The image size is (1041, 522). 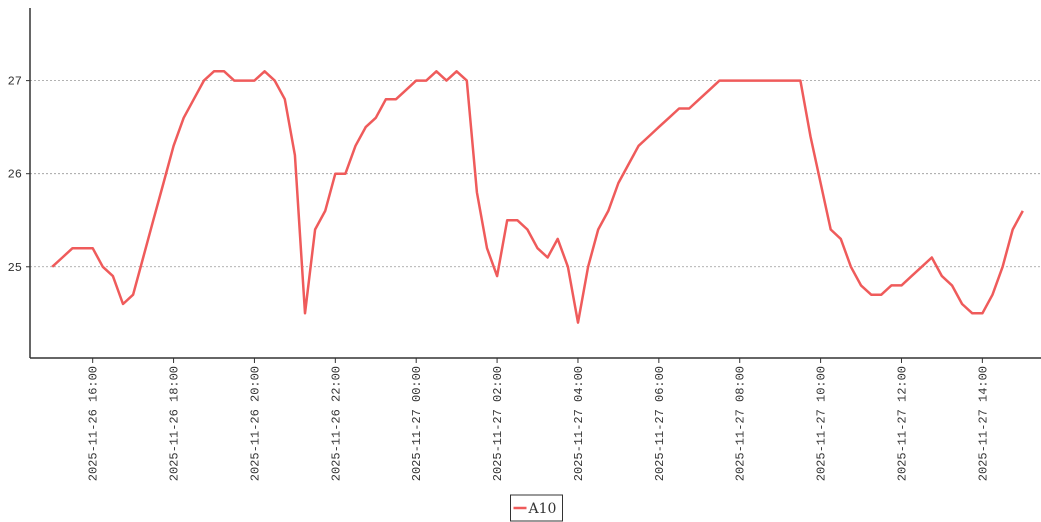 I want to click on x-tick-label: 2025-11-27 00:00, so click(x=417, y=423).